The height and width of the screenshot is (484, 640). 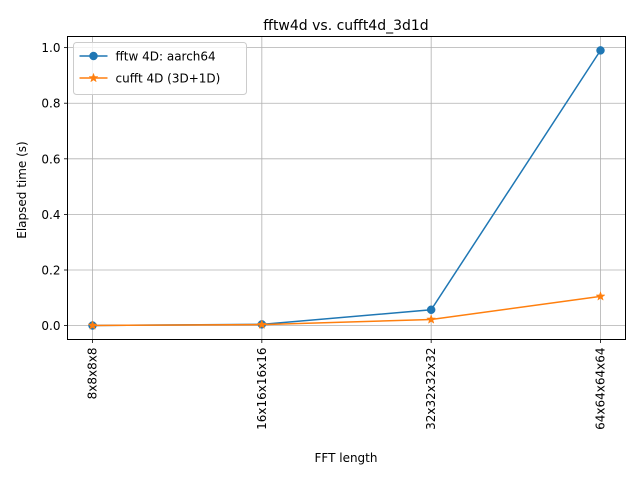 What do you see at coordinates (50, 104) in the screenshot?
I see `y-tick-label: 0.8` at bounding box center [50, 104].